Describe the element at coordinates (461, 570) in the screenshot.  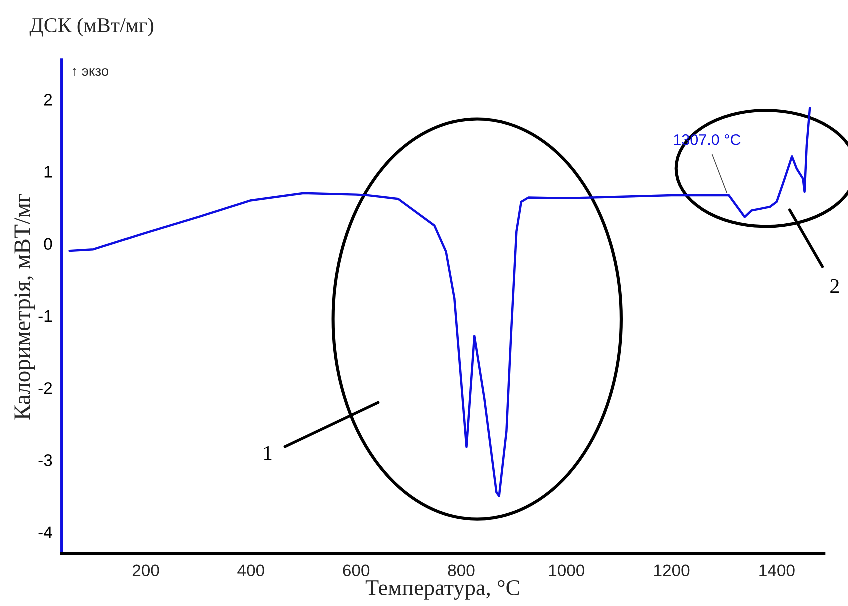
I see `x-tick-label: 800` at that location.